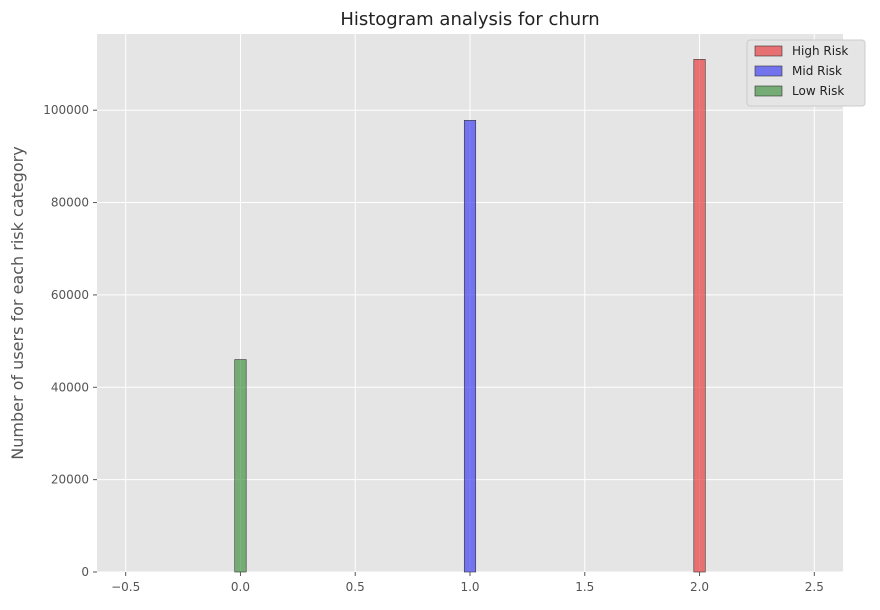 Image resolution: width=880 pixels, height=610 pixels. I want to click on y-tick-label: 100000, so click(66, 110).